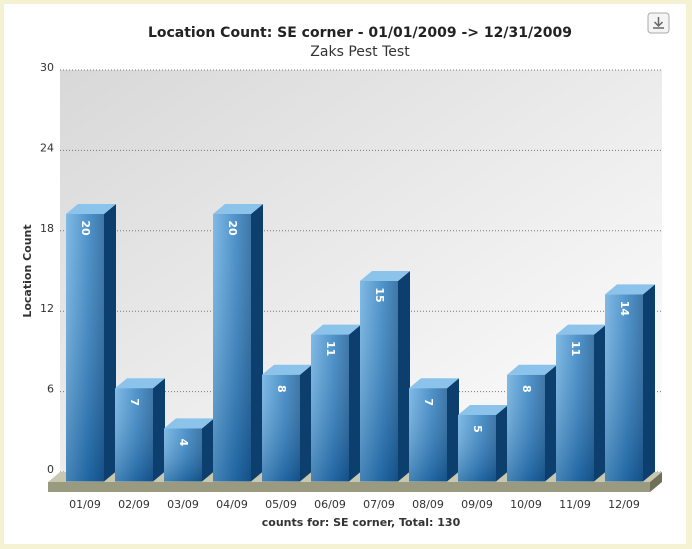 This screenshot has height=549, width=692. I want to click on x-tick-label: 03/09, so click(183, 504).